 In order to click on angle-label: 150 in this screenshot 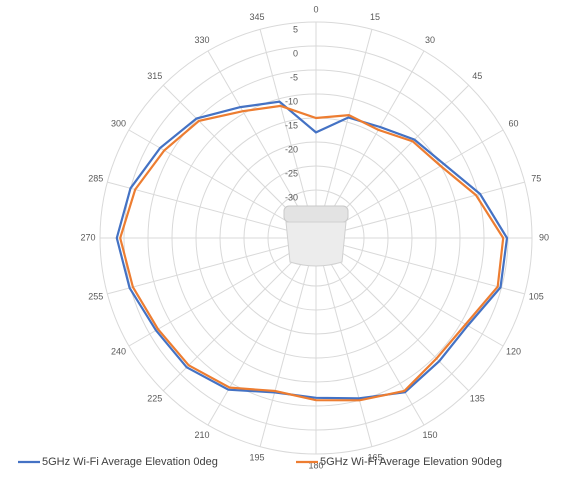, I will do `click(429, 435)`.